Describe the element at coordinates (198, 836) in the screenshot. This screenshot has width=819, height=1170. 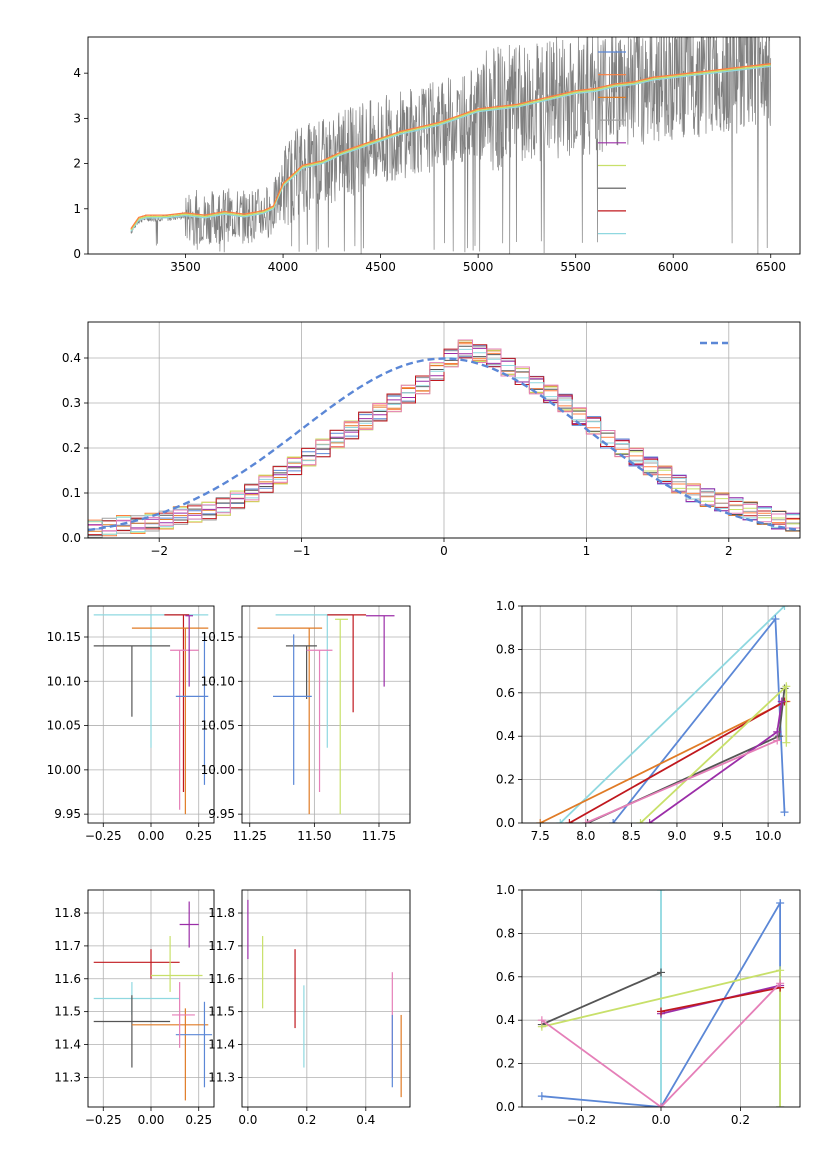
I see `x-tick-label: 0.25` at that location.